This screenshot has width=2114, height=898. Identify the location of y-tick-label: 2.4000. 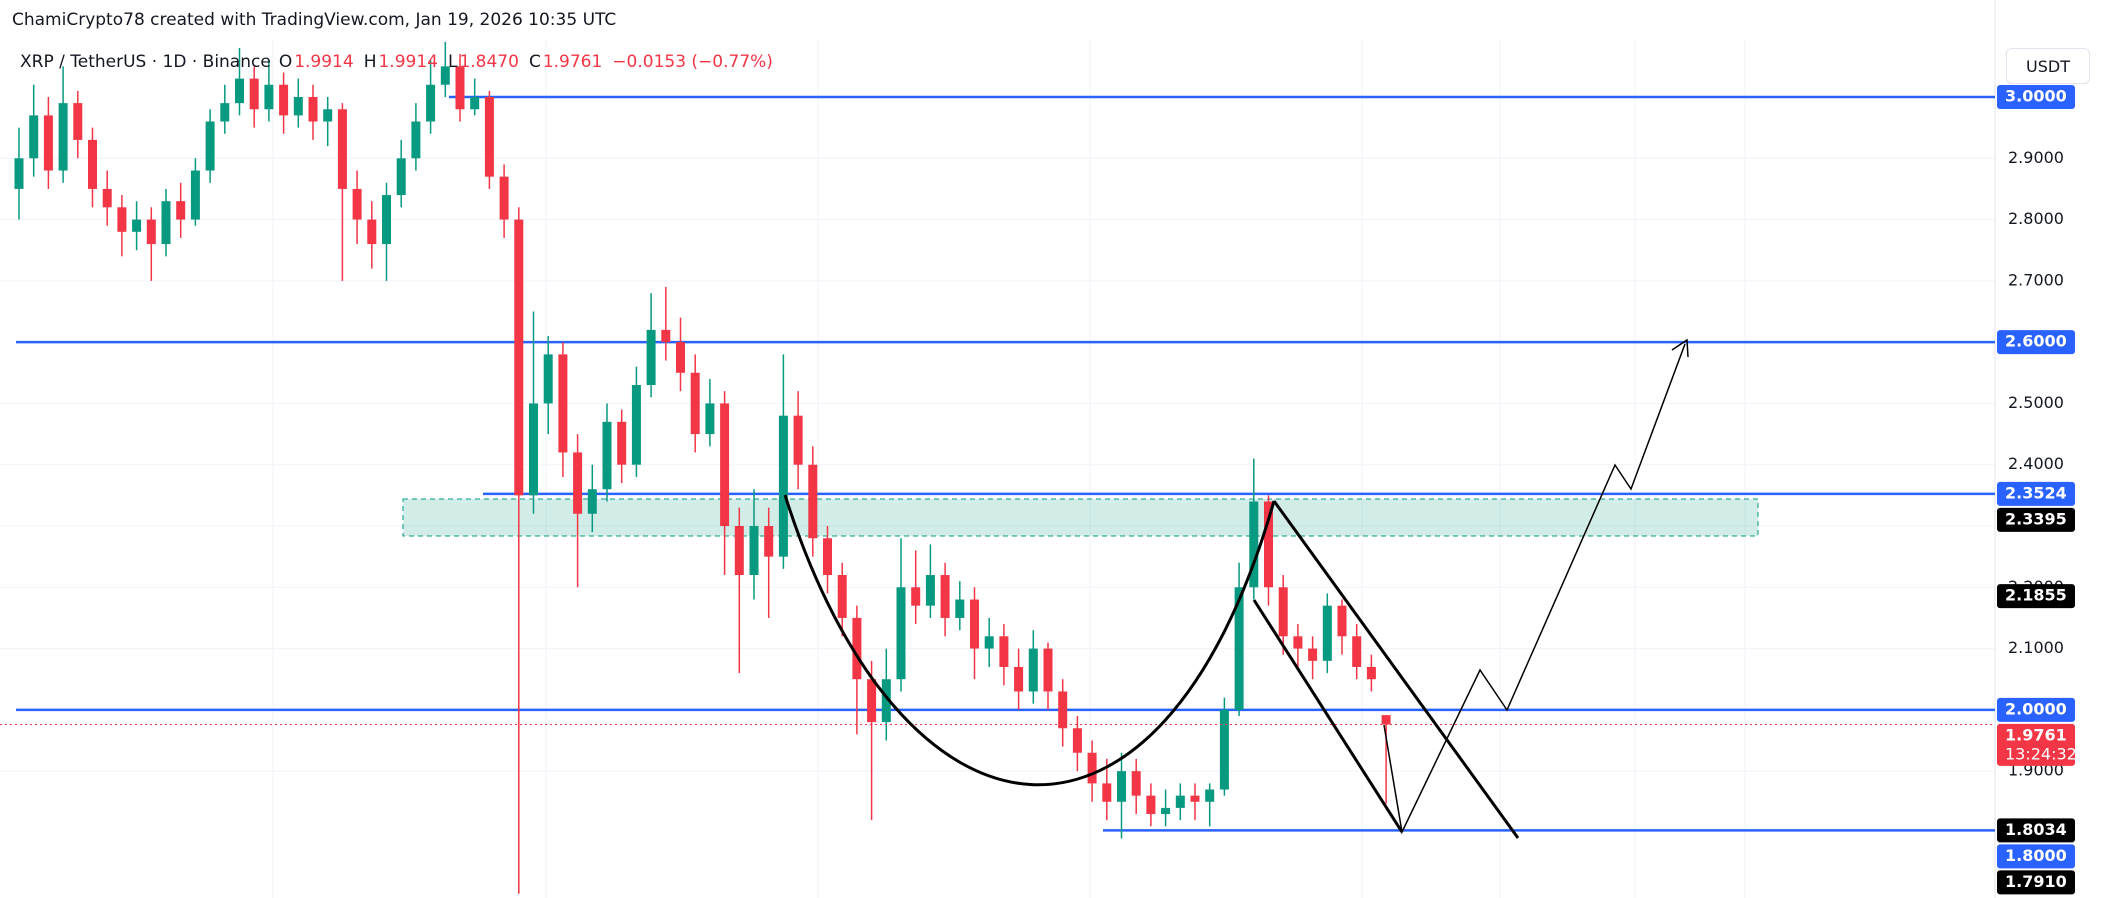
(2036, 463).